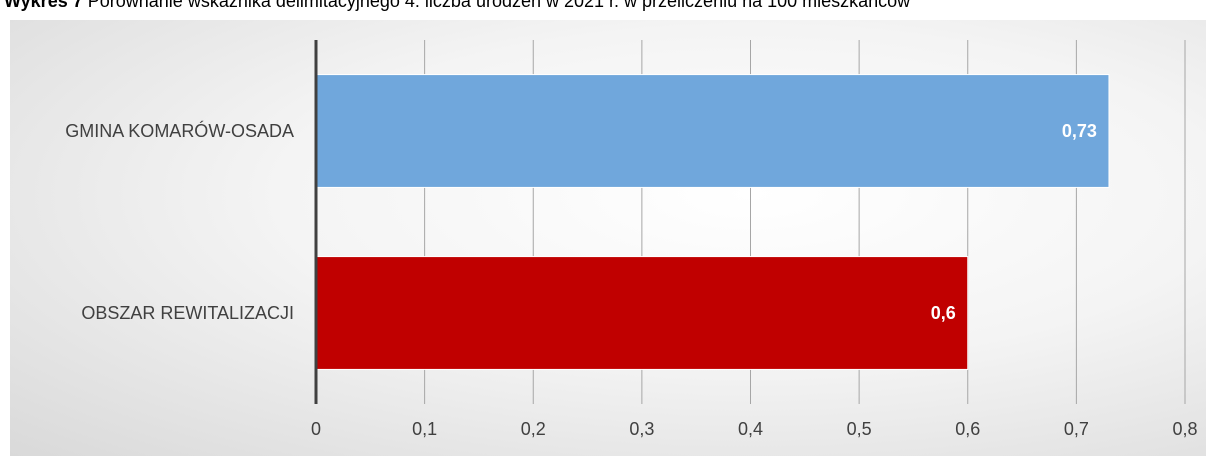  Describe the element at coordinates (943, 313) in the screenshot. I see `data-label-2: 0,6` at that location.